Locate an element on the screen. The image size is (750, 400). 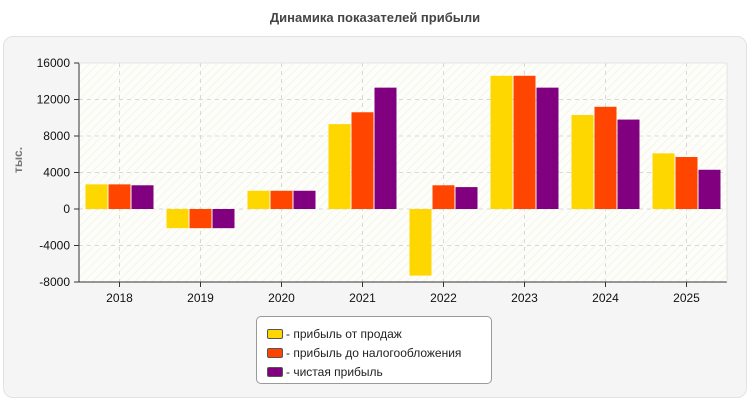
y-axis-label: тыс. is located at coordinates (18, 160).